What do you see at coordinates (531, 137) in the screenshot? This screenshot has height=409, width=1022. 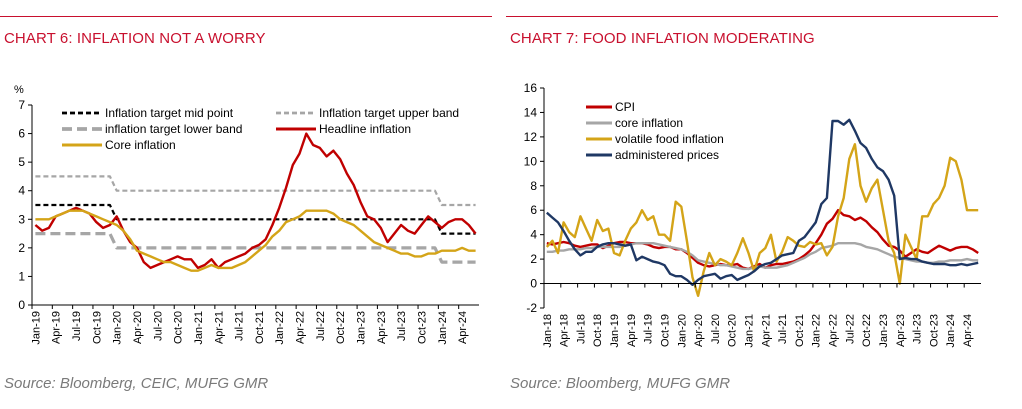 I see `y-tick-label: 12` at bounding box center [531, 137].